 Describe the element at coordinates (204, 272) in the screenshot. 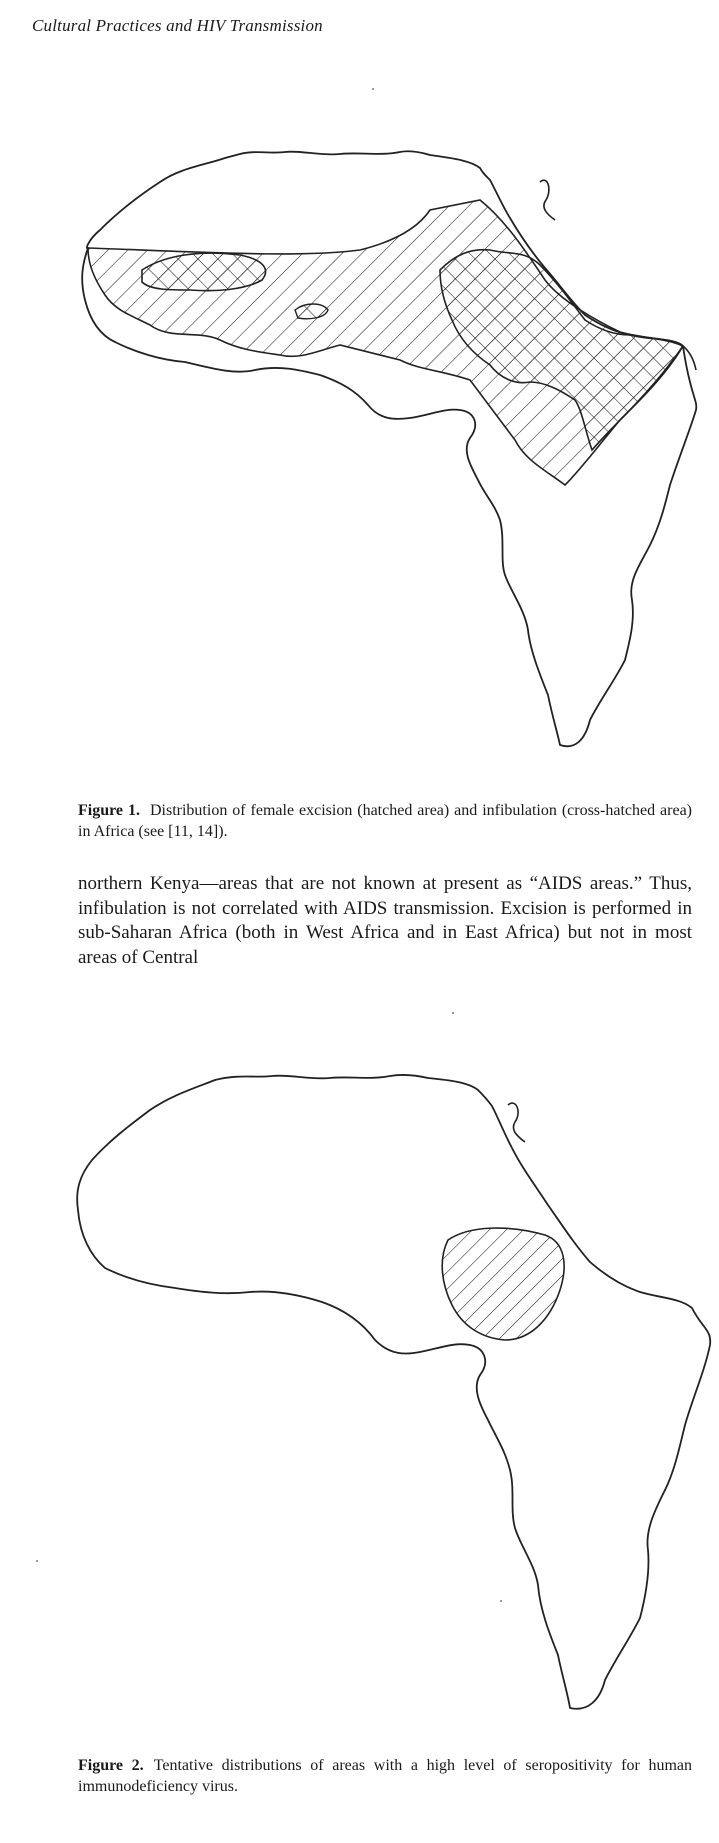

I see `infibulation-cross-hatched-area-west` at that location.